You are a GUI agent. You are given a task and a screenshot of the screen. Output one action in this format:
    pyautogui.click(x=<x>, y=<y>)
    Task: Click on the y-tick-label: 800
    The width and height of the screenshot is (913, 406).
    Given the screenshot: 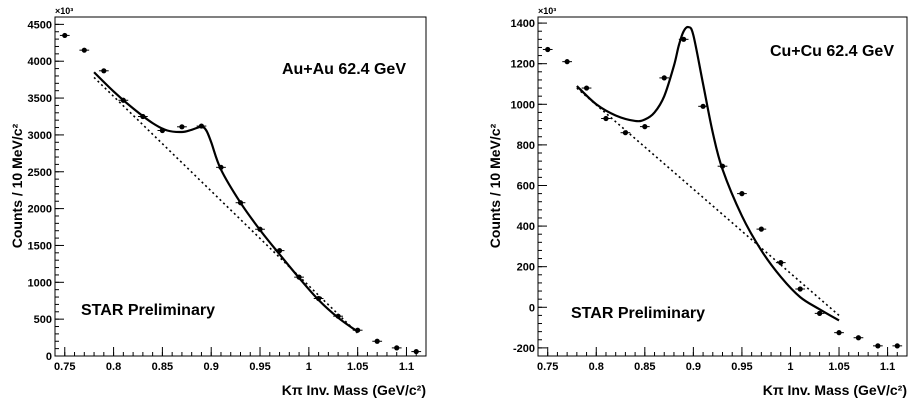 What is the action you would take?
    pyautogui.click(x=526, y=146)
    